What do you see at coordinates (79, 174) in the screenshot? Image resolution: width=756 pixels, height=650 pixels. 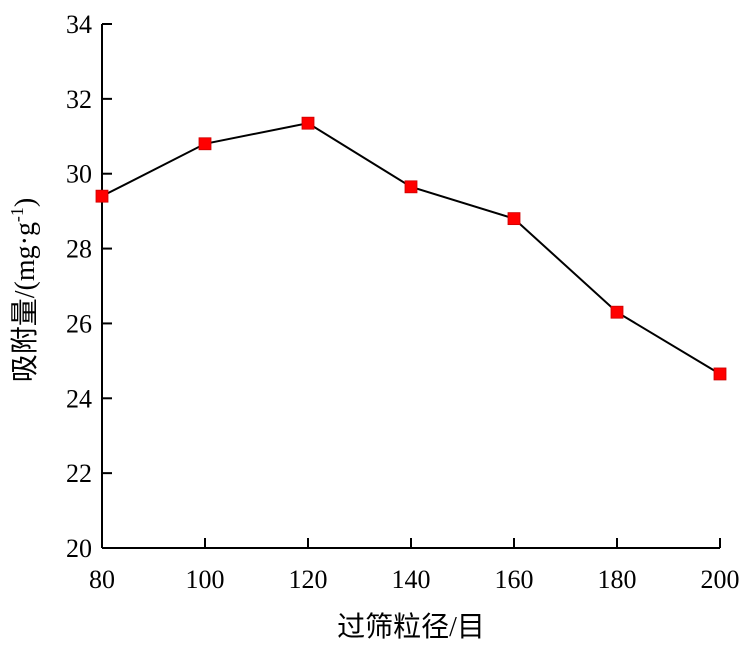 I see `y-tick-label: 30` at bounding box center [79, 174].